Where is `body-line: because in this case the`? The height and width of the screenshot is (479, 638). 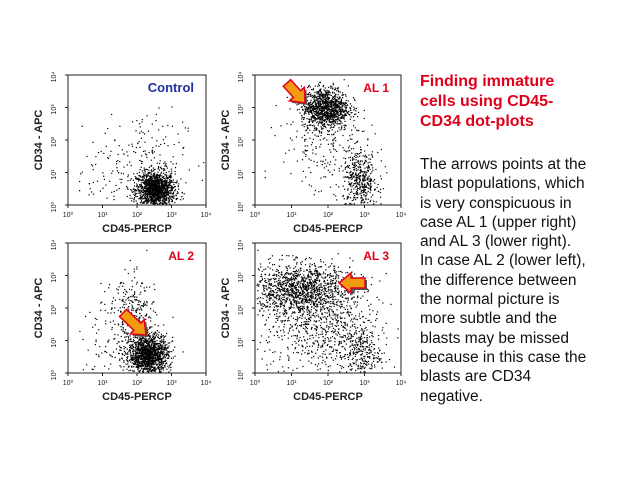 body-line: because in this case the is located at coordinates (503, 357).